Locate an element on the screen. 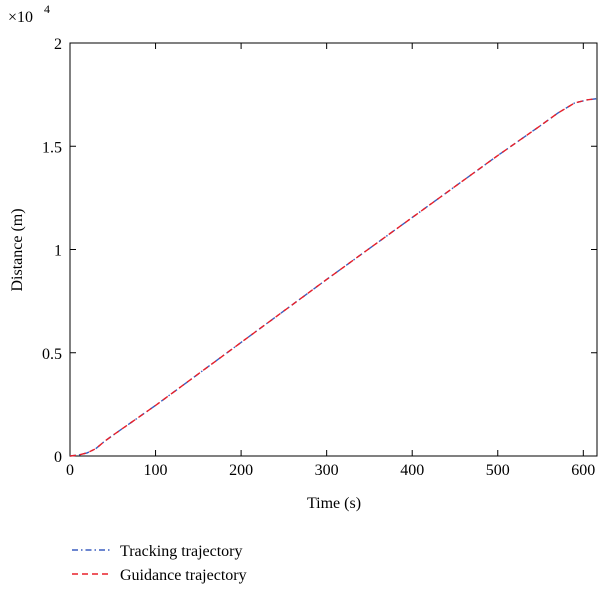  y-multiplier: ×10 is located at coordinates (20, 17).